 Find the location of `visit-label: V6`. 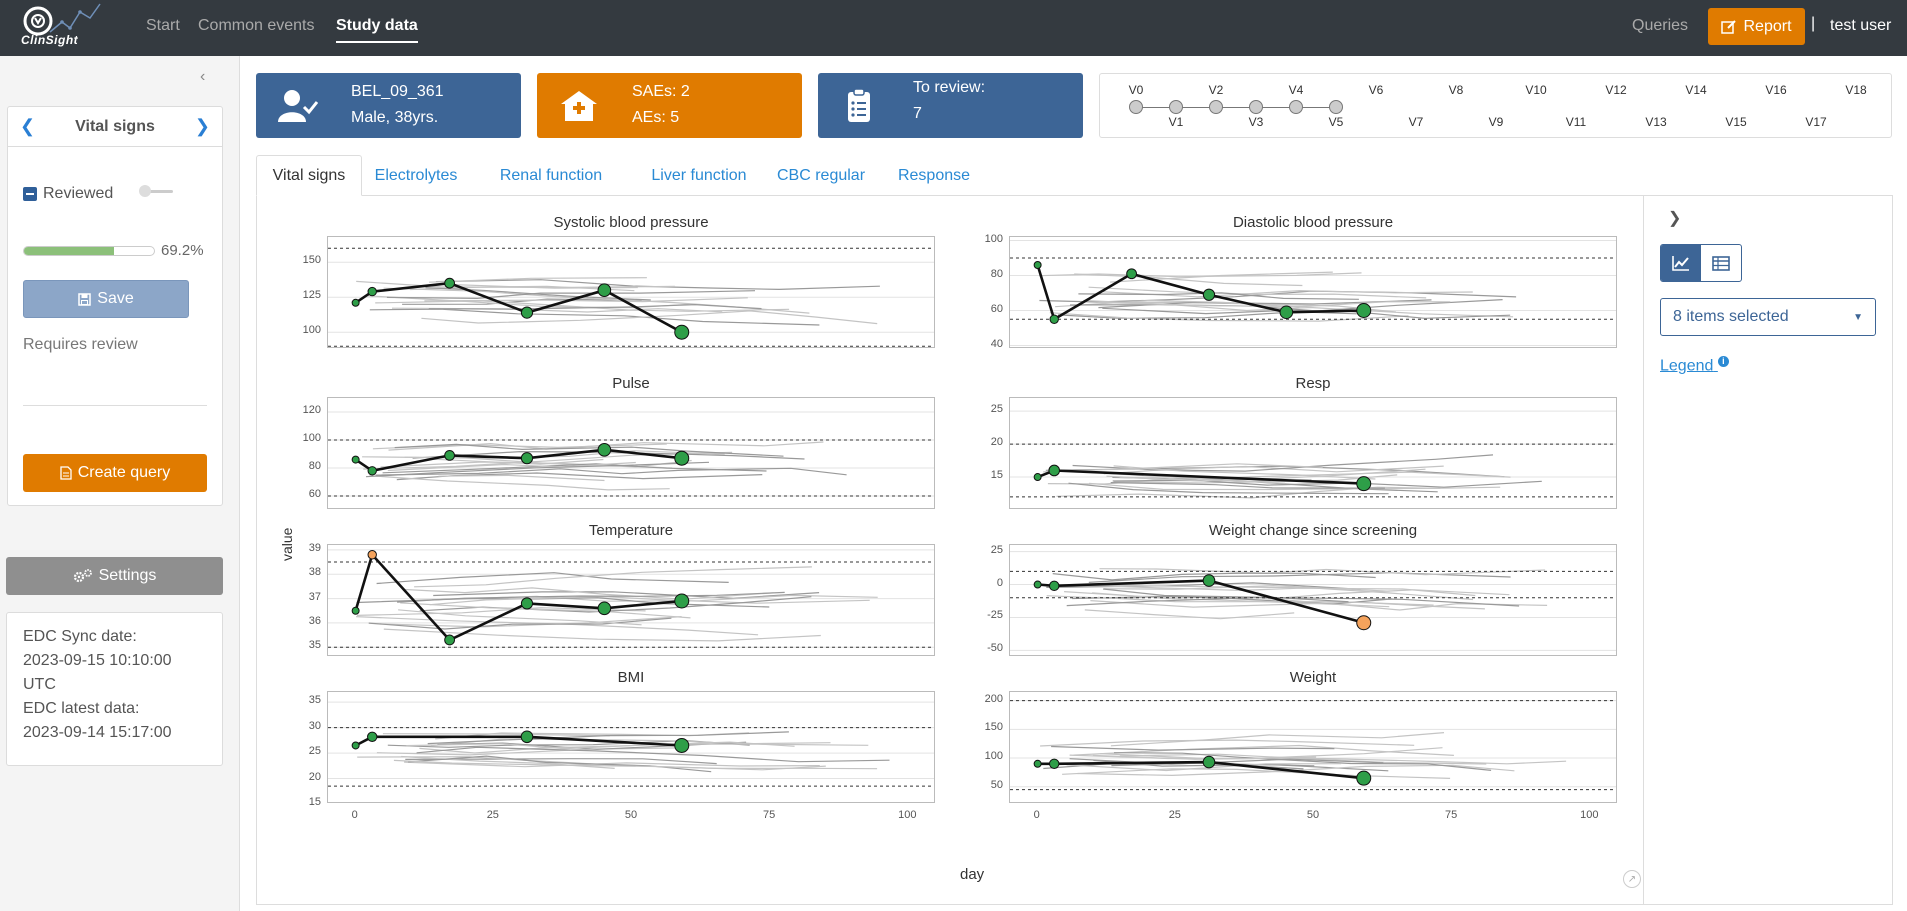

visit-label: V6 is located at coordinates (1376, 90).